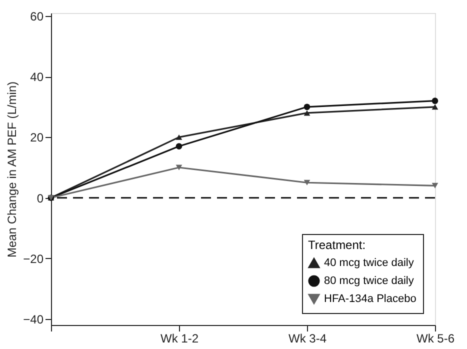 The image size is (467, 349). Describe the element at coordinates (307, 339) in the screenshot. I see `x-tick-label: Wk 3-4` at that location.